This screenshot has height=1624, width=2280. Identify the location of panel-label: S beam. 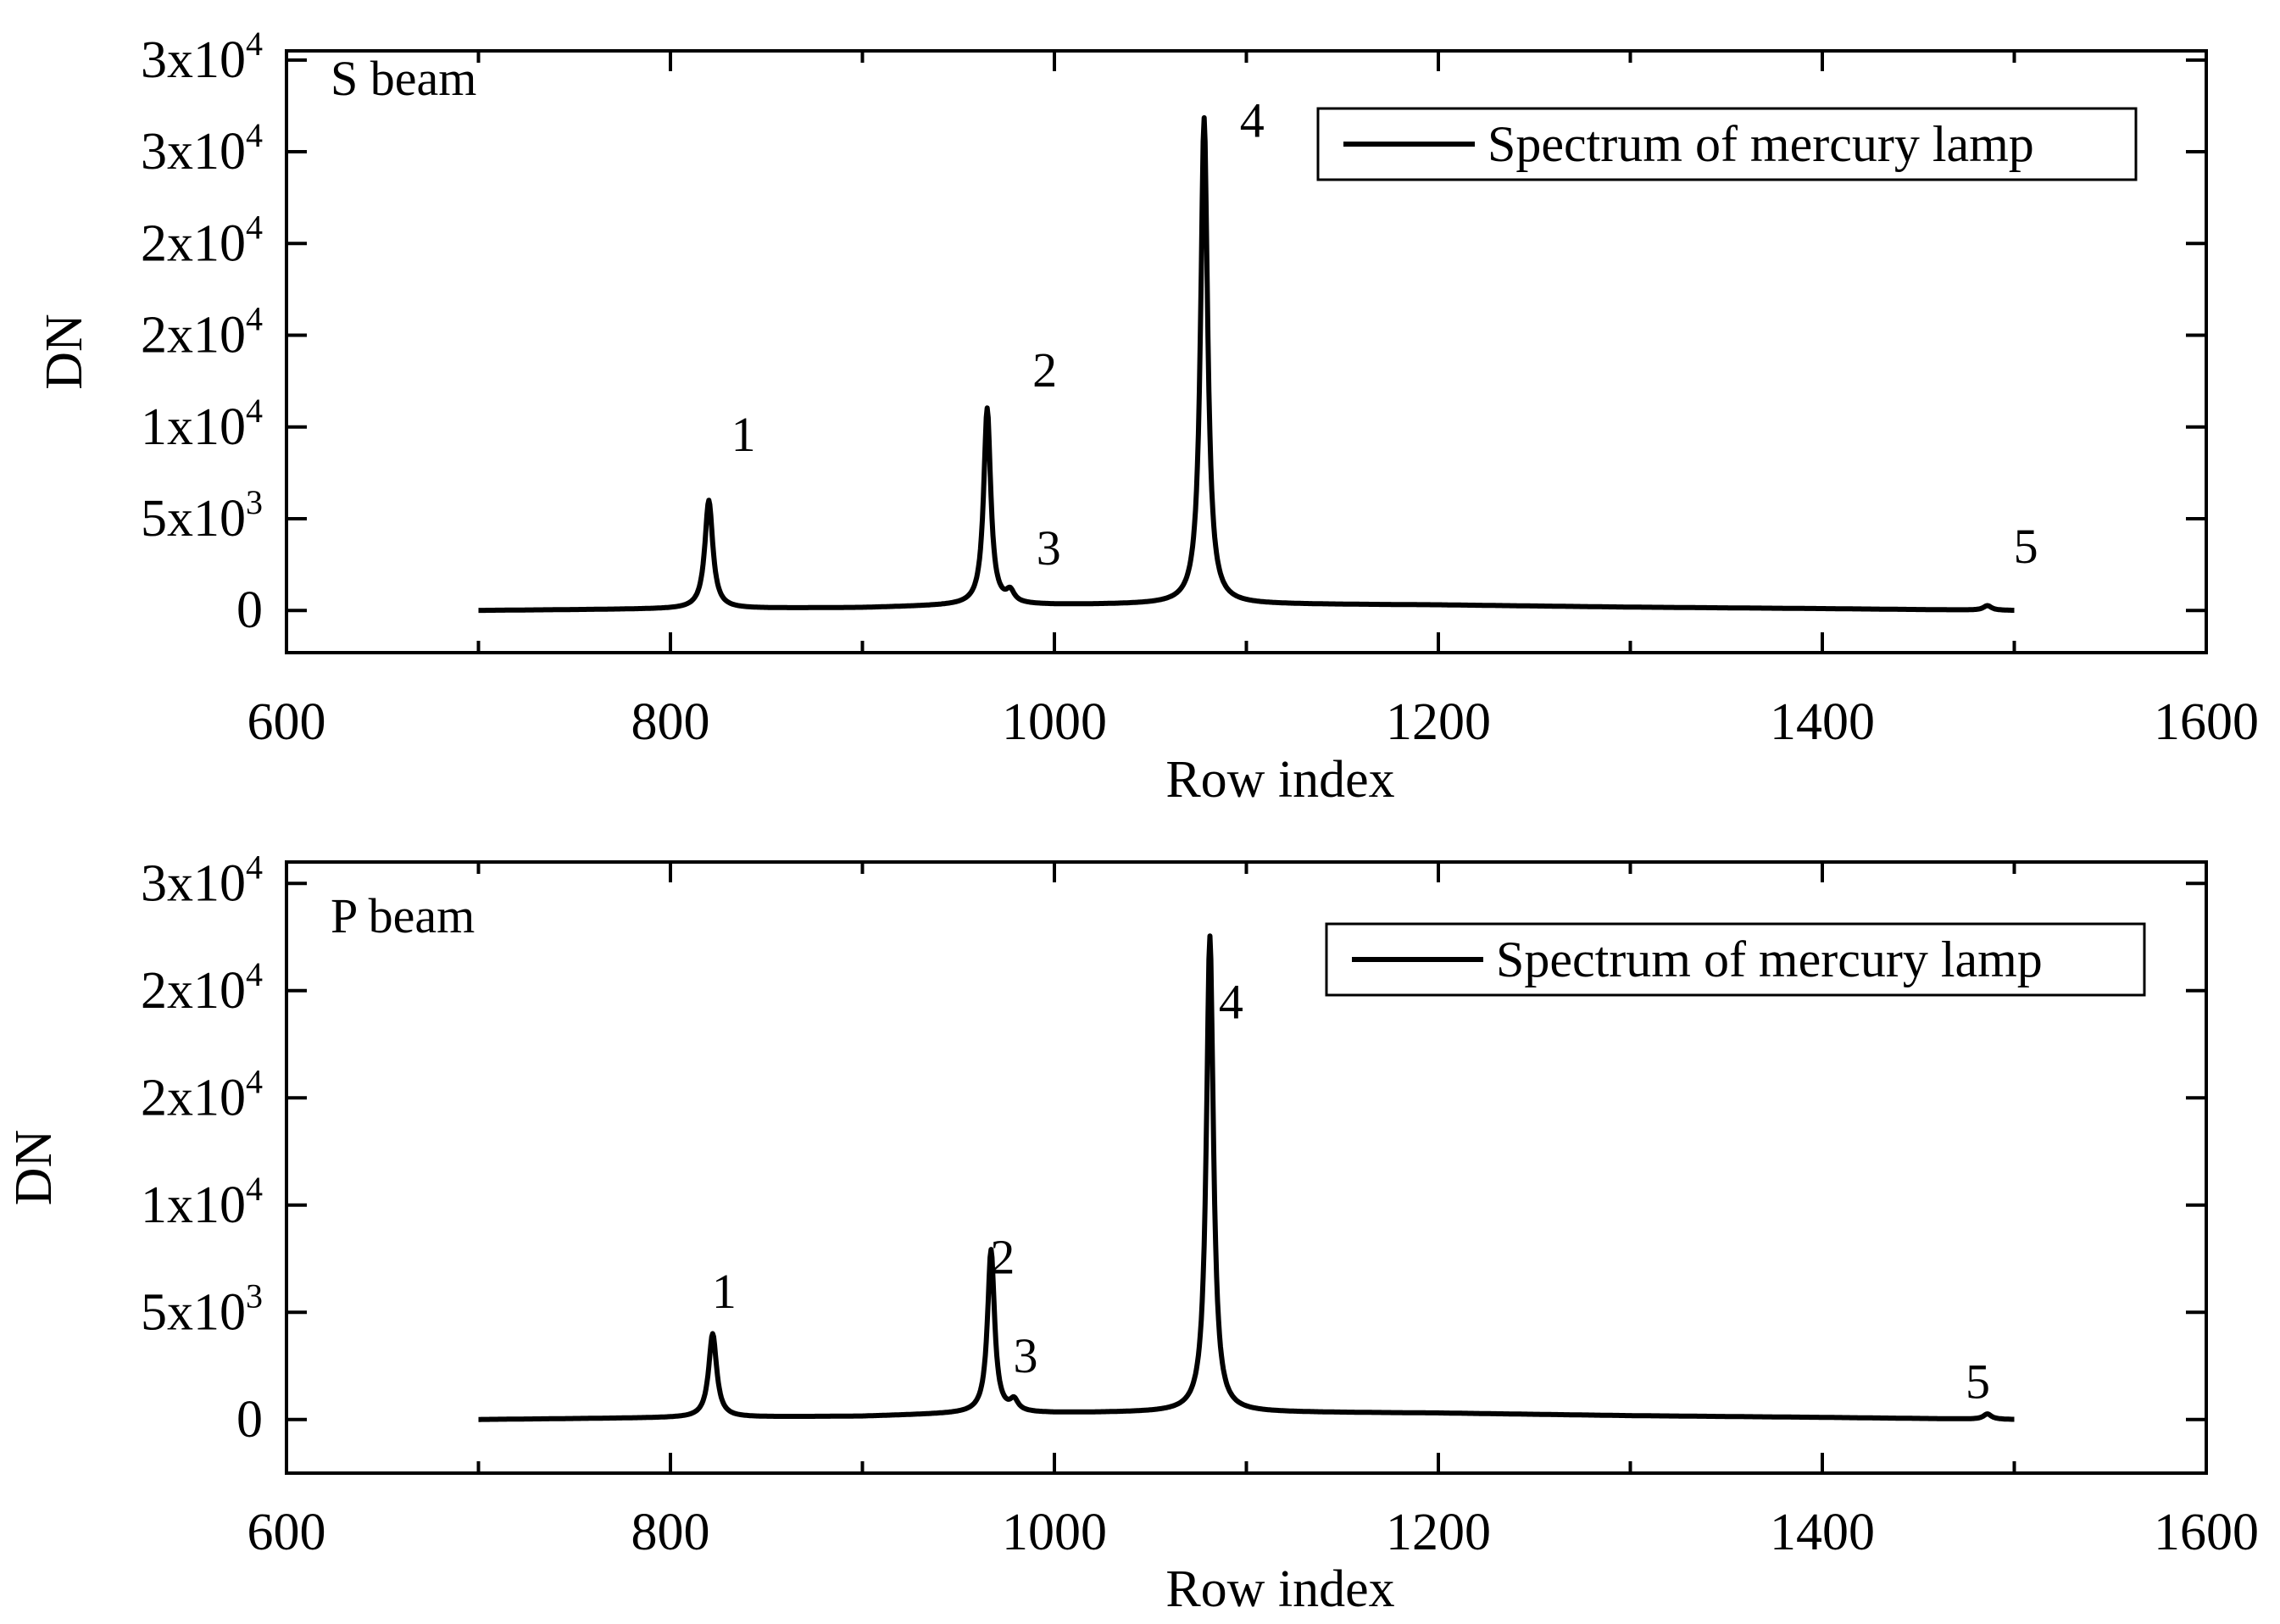
(403, 78).